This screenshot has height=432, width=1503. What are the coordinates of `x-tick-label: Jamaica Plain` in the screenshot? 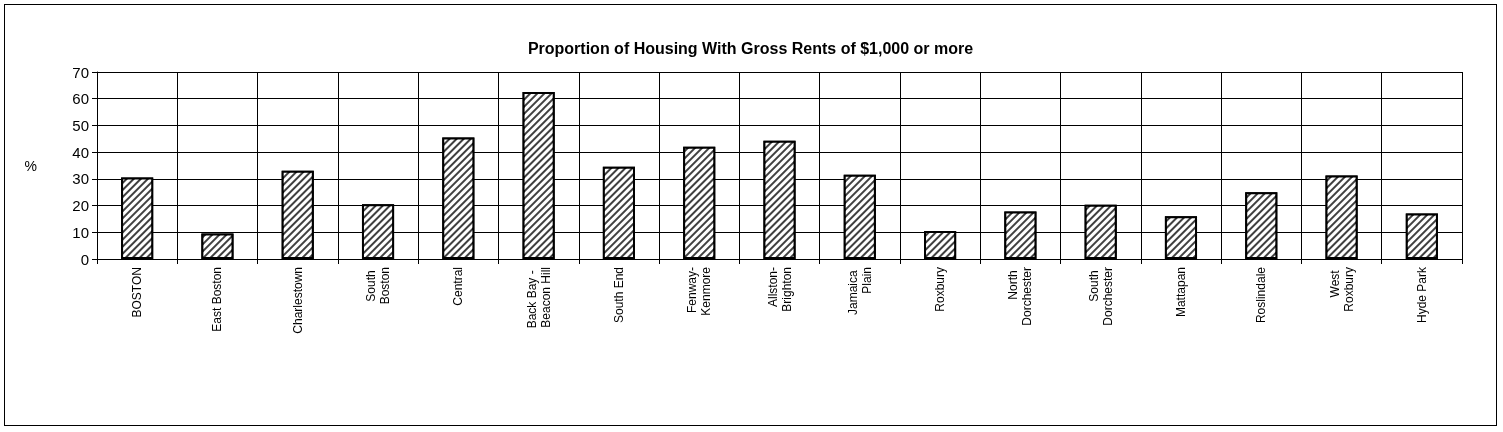 It's located at (859, 291).